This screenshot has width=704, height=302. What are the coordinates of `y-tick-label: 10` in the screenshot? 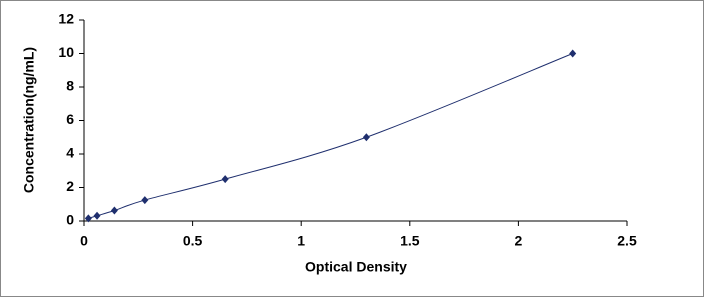 It's located at (66, 52).